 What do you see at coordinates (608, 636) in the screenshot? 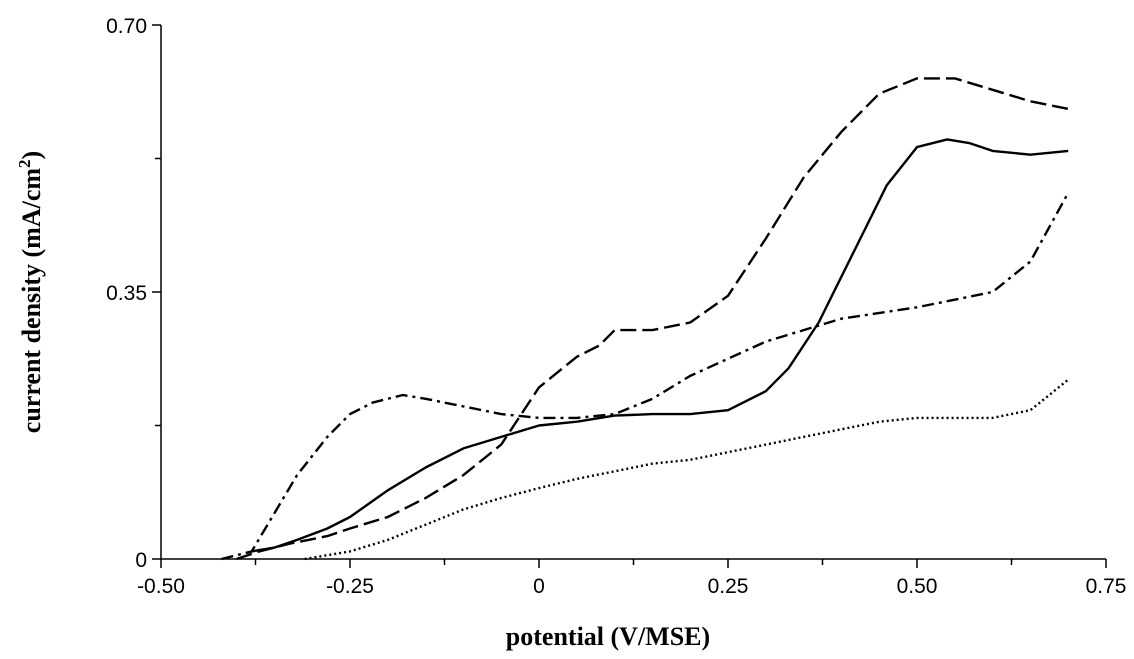
I see `x-axis-title: potential (V/MSE)` at bounding box center [608, 636].